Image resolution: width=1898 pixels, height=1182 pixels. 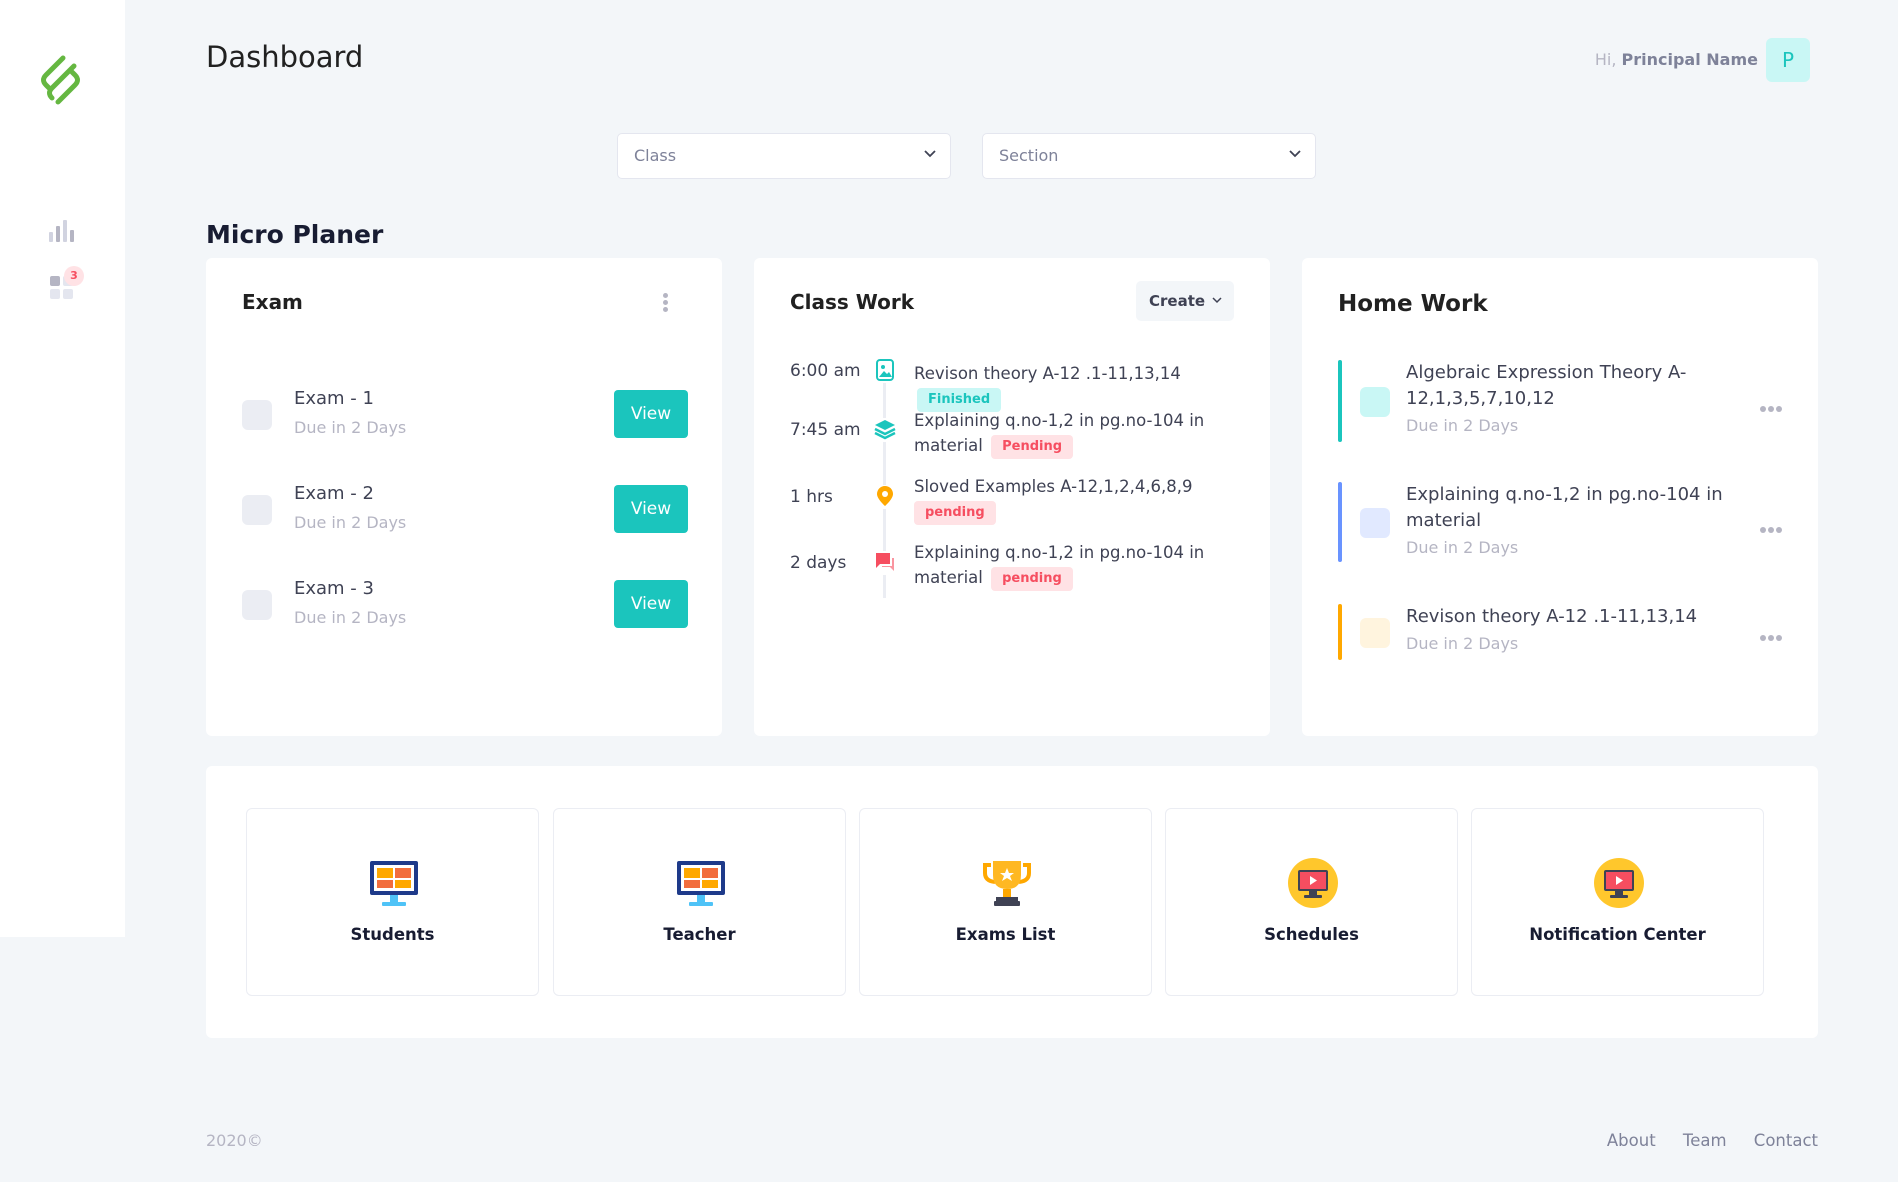 I want to click on timeline-text: Revison theory A-12 .1-11,13,14 Finished, so click(x=1084, y=386).